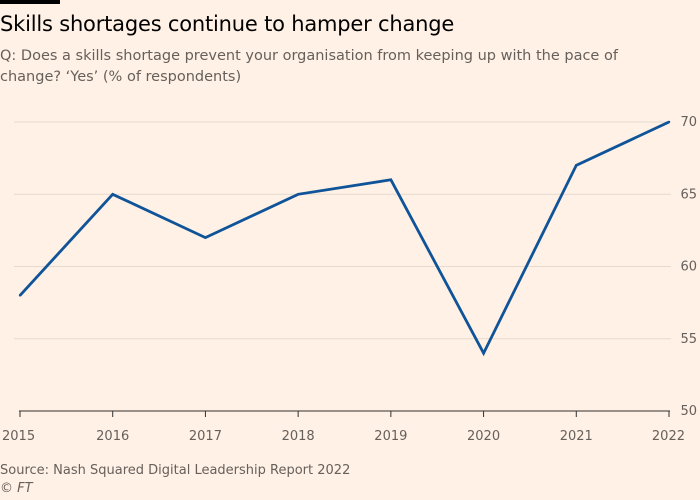 This screenshot has height=500, width=700. Describe the element at coordinates (688, 339) in the screenshot. I see `y-tick-label: 55` at that location.